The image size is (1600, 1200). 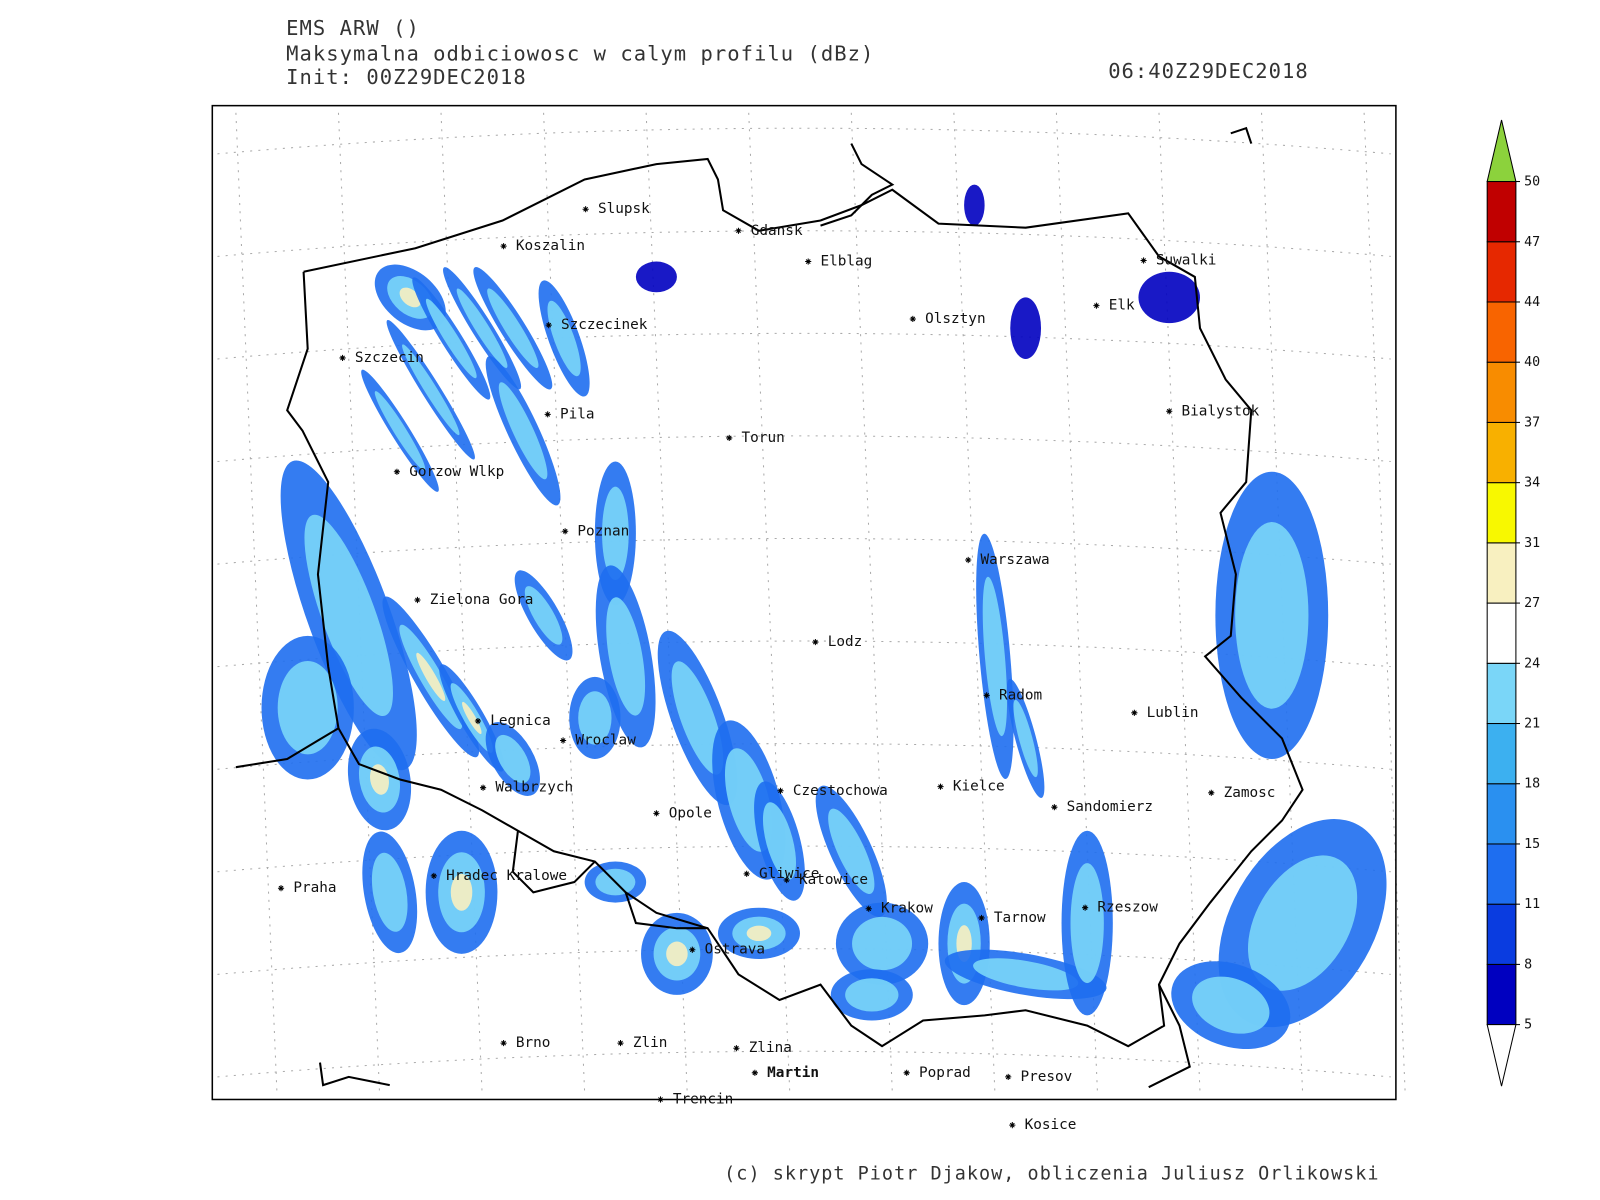 I want to click on city-label: Elblag, so click(x=847, y=262).